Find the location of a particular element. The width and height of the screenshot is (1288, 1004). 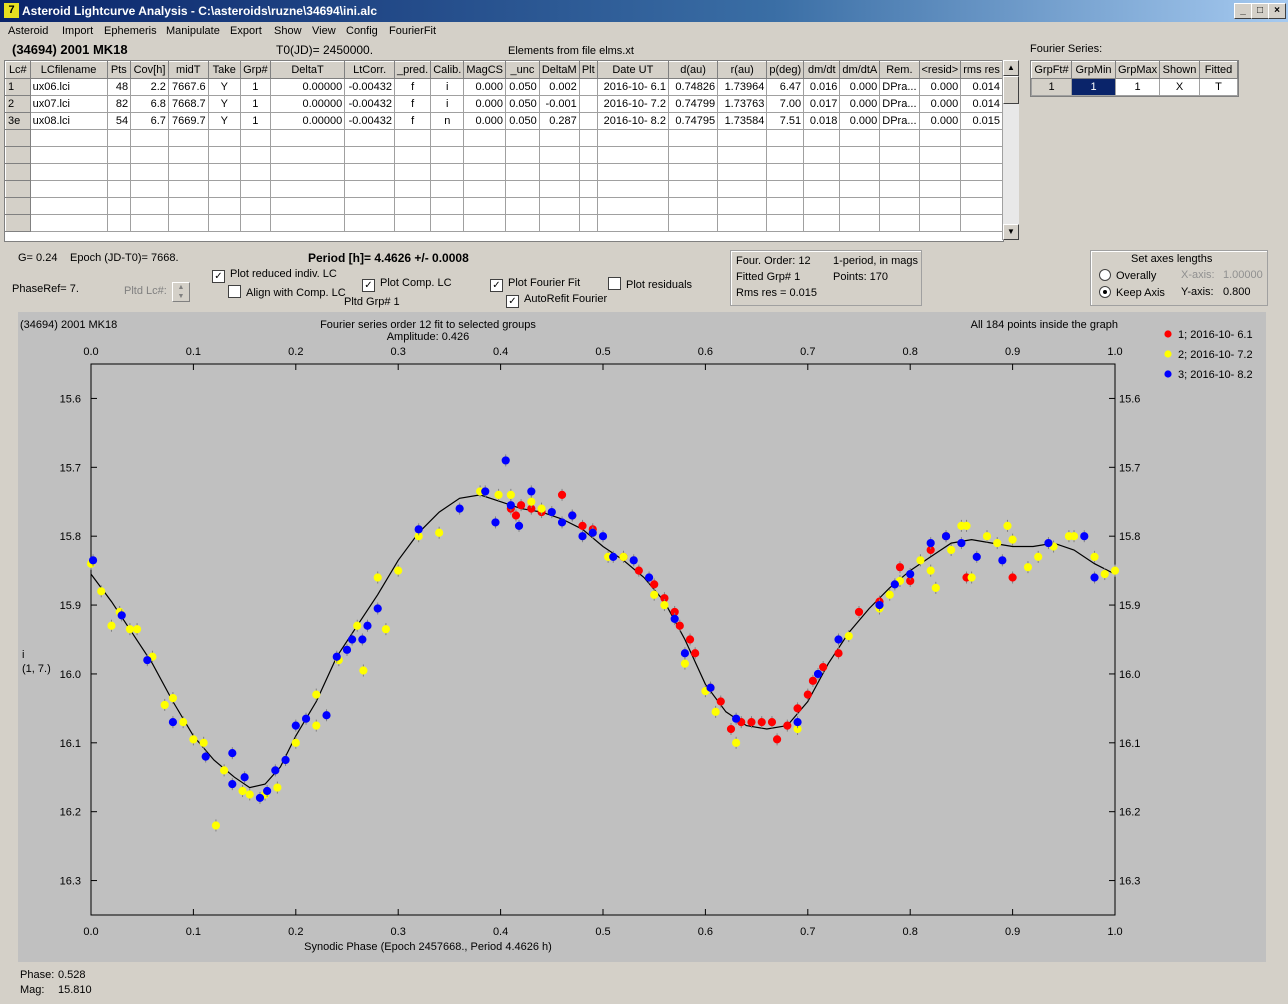

table-cell: f is located at coordinates (412, 104).